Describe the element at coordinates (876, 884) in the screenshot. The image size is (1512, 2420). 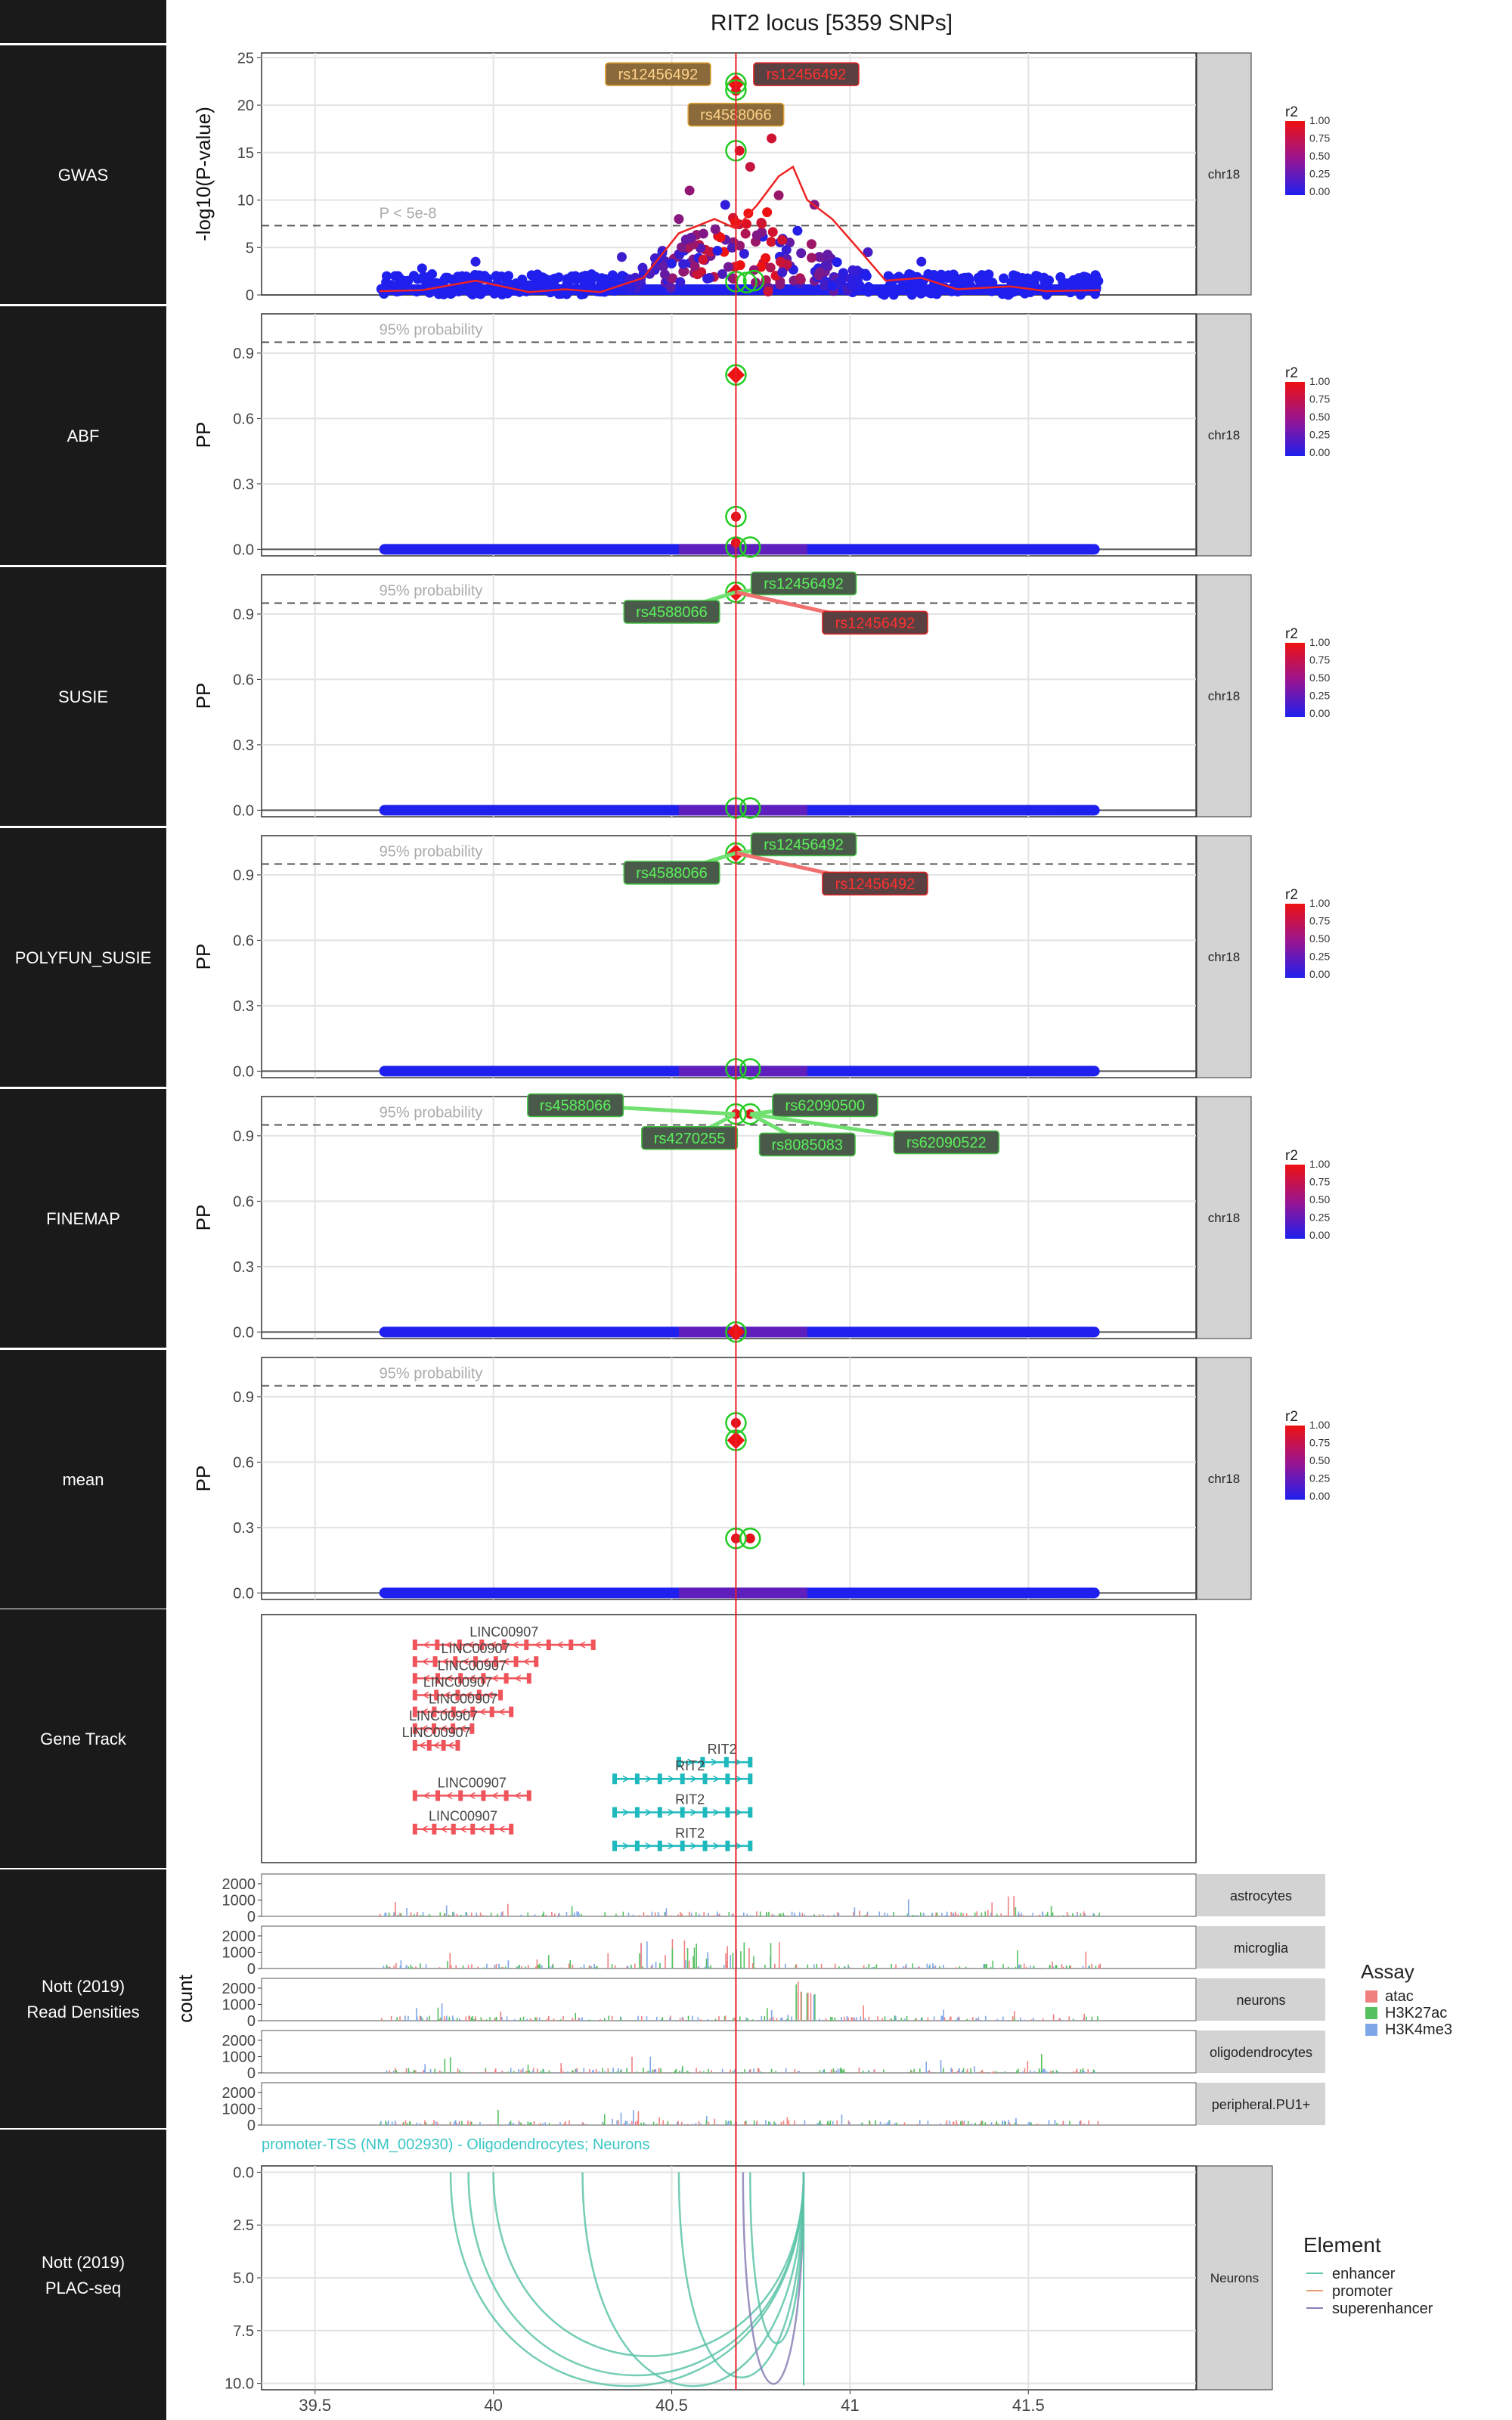
I see `snp-label: rs12456492` at that location.